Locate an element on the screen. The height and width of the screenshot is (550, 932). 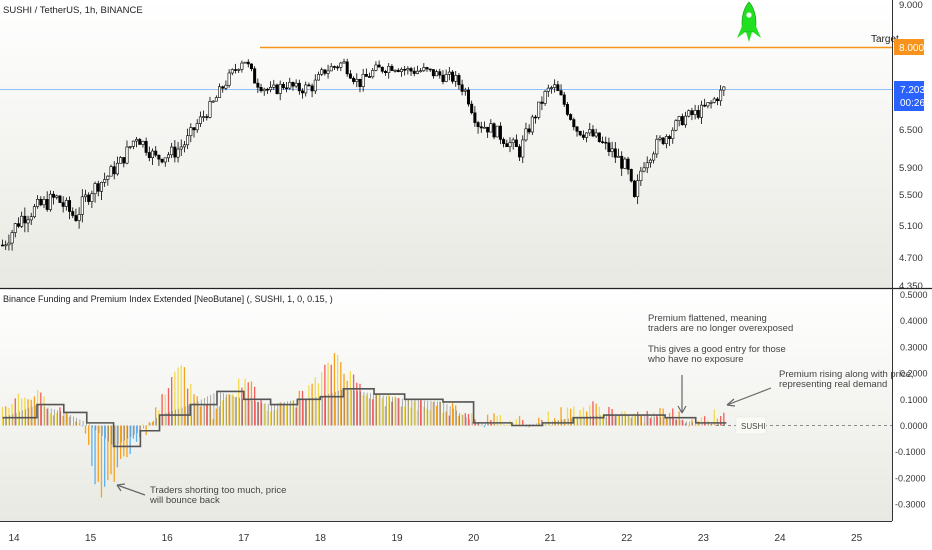
time-tick-label: 19 is located at coordinates (397, 538).